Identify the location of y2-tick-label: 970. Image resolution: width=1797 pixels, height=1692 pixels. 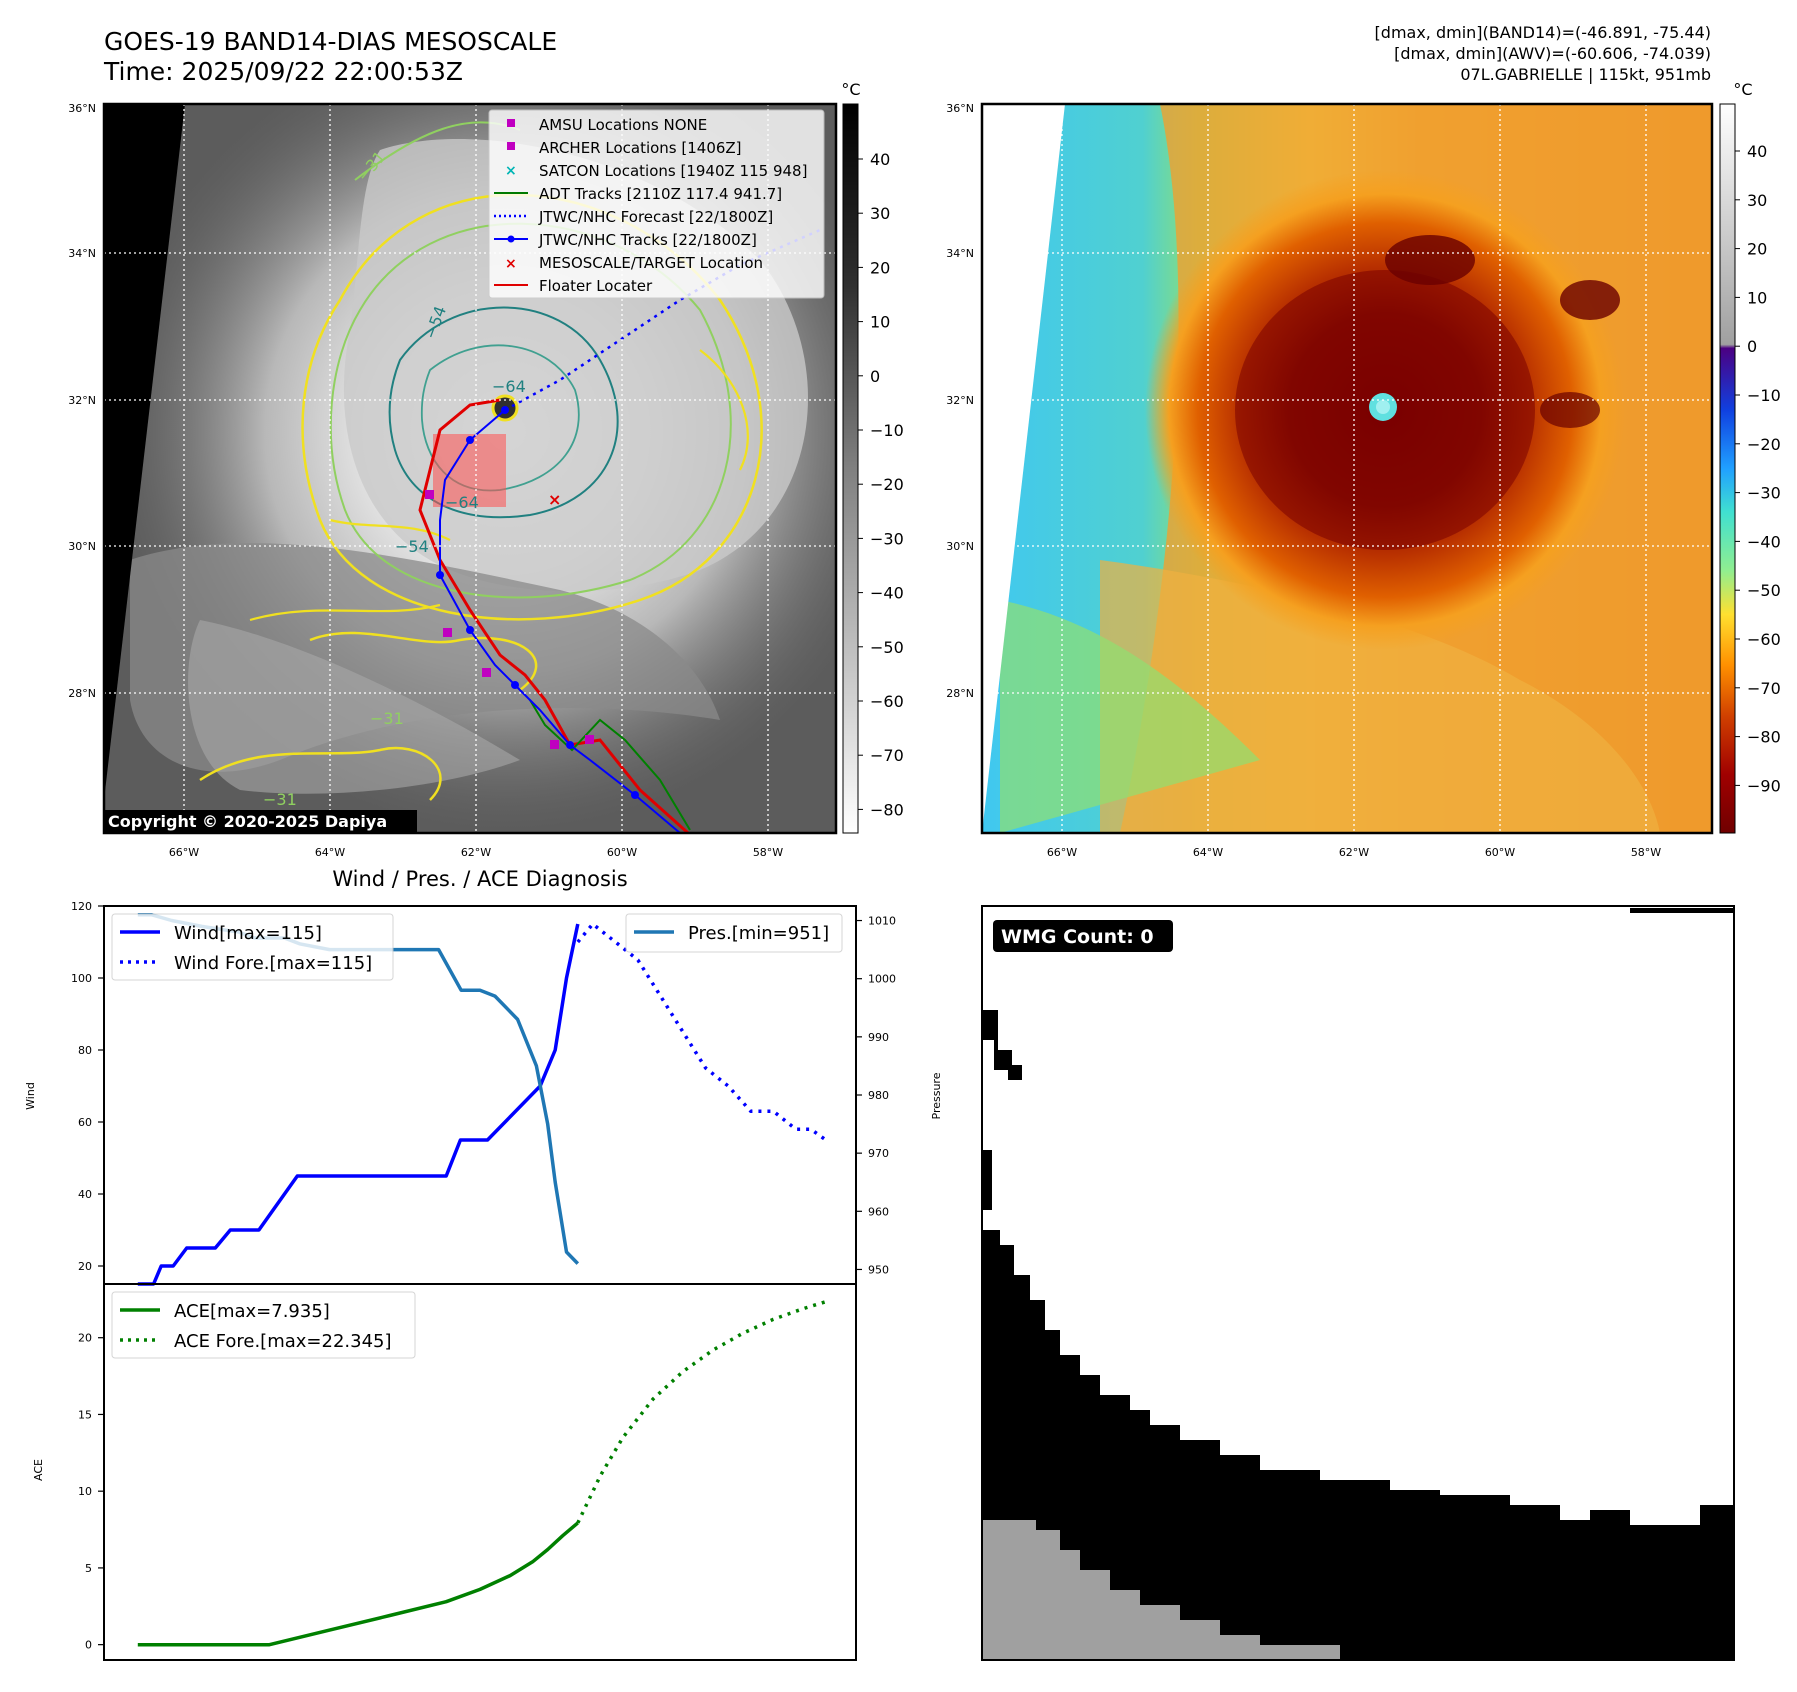
(878, 1153).